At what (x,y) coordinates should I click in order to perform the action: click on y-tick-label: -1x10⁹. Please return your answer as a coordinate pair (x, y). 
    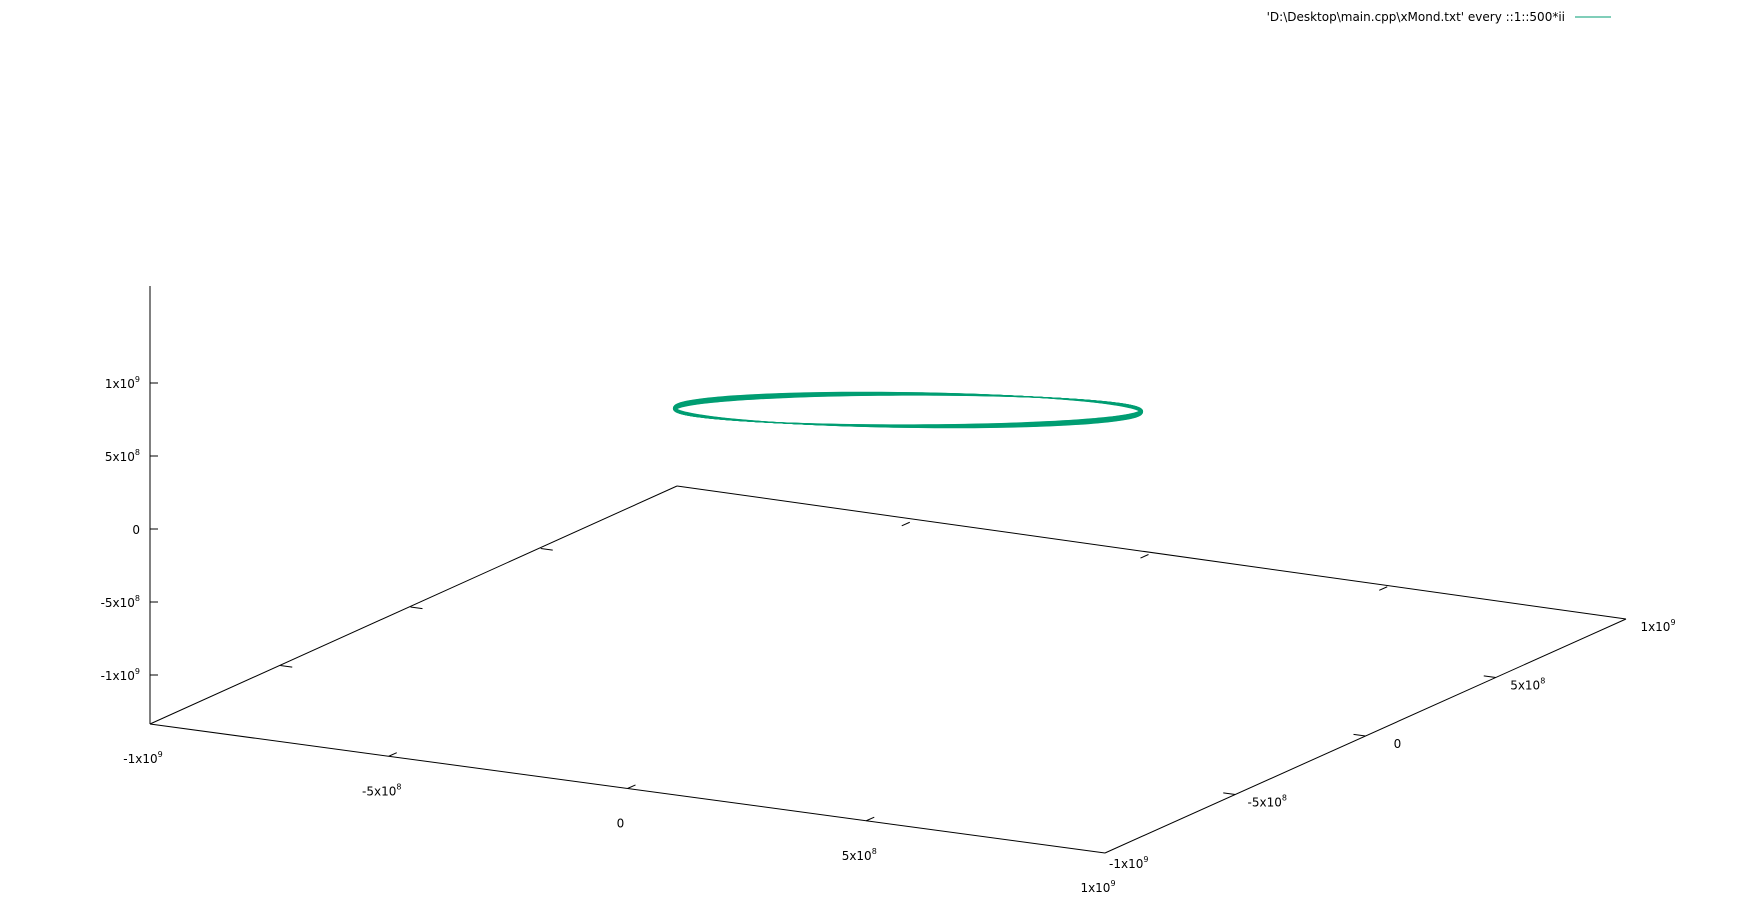
    Looking at the image, I should click on (1128, 863).